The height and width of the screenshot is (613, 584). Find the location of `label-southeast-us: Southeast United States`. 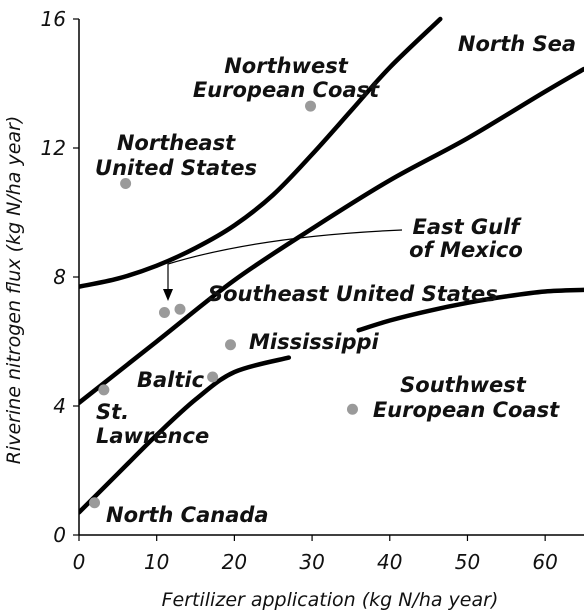

label-southeast-us: Southeast United States is located at coordinates (353, 294).